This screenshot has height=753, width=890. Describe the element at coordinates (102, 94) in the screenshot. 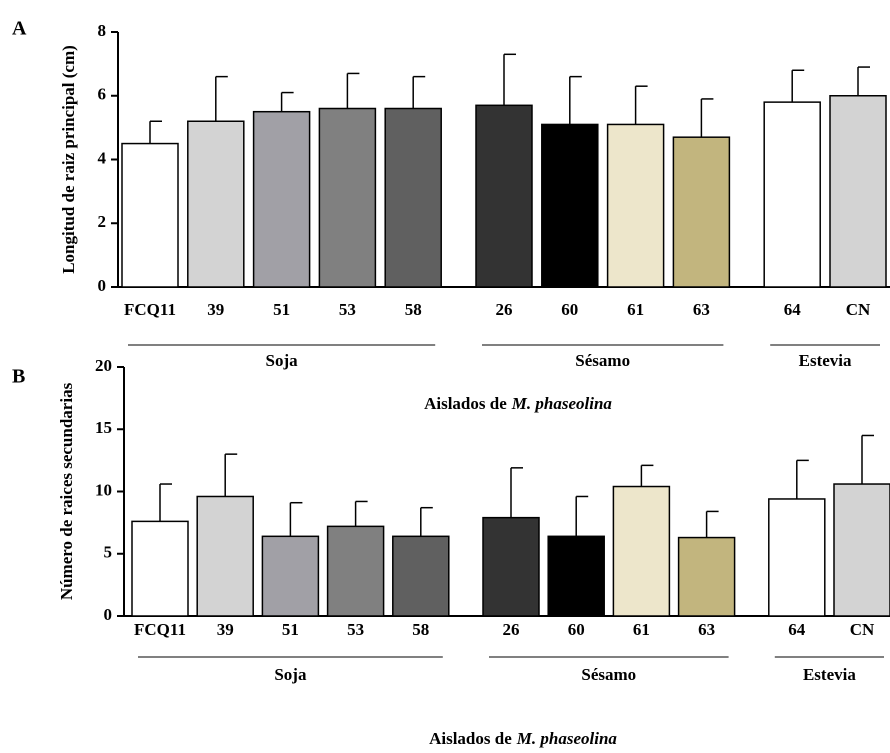

I see `y-tick-label: 6` at that location.